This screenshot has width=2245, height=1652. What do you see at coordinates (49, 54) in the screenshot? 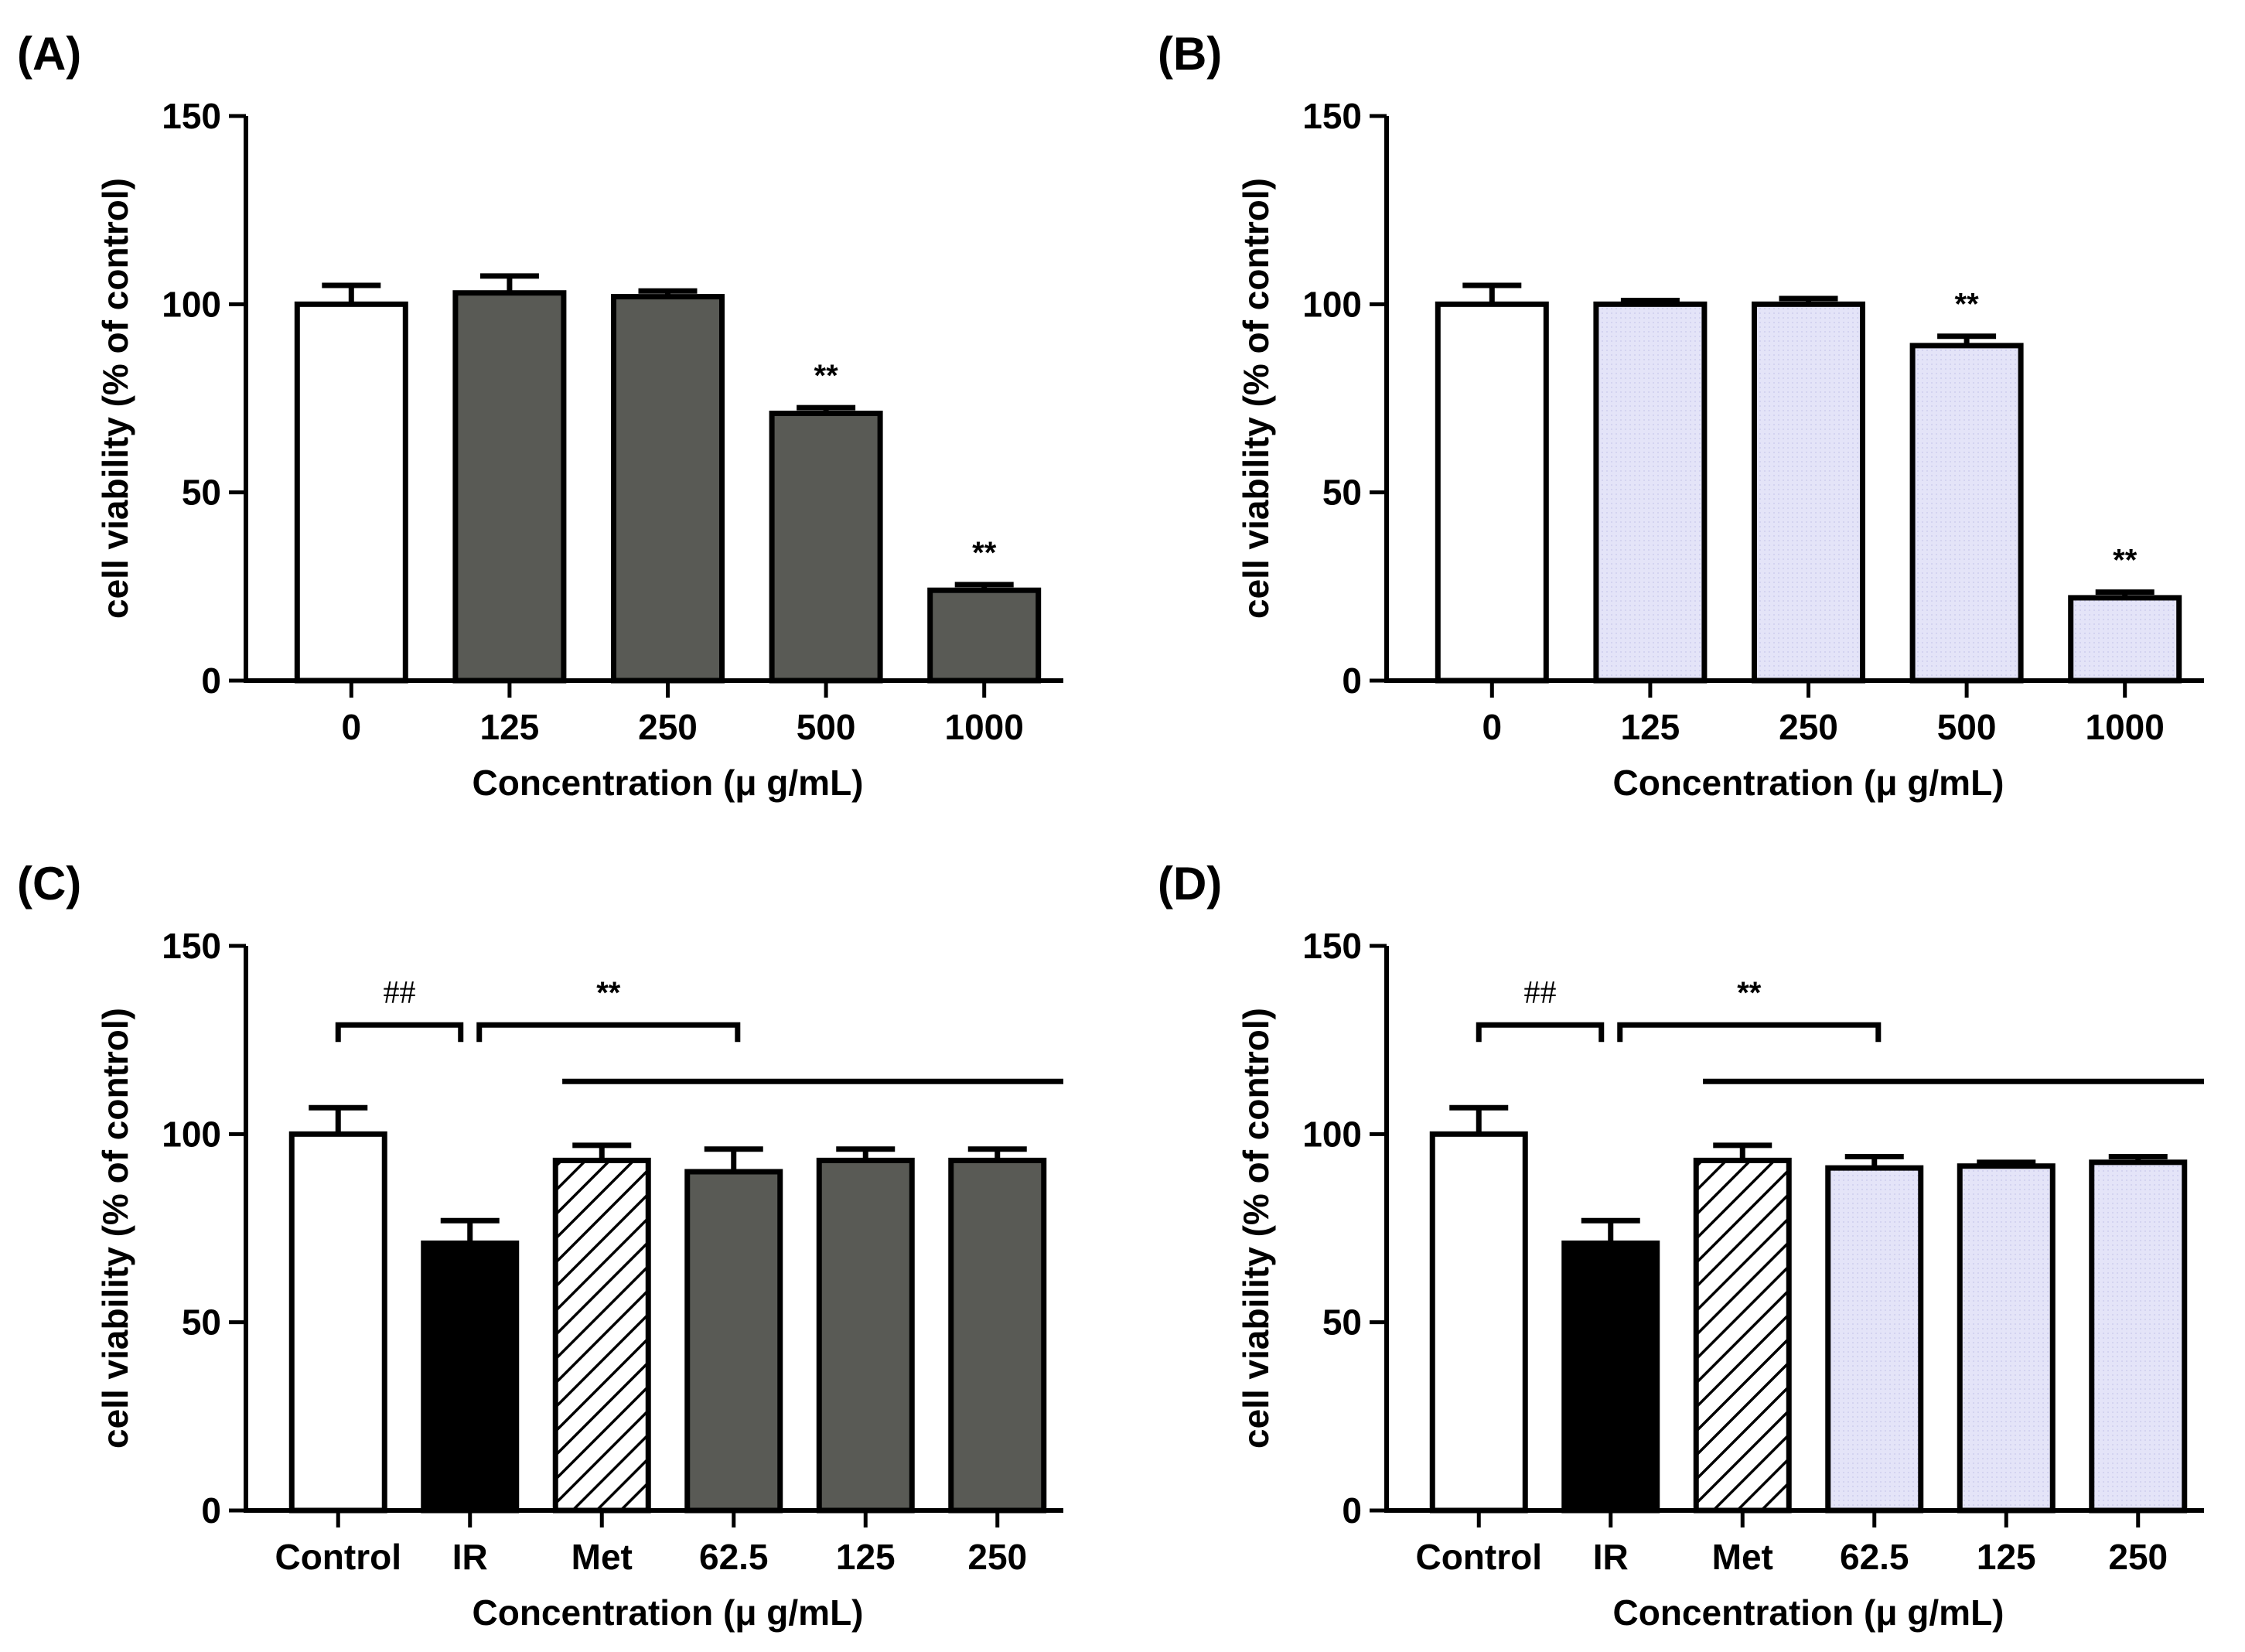
I see `panel-label: (A)` at bounding box center [49, 54].